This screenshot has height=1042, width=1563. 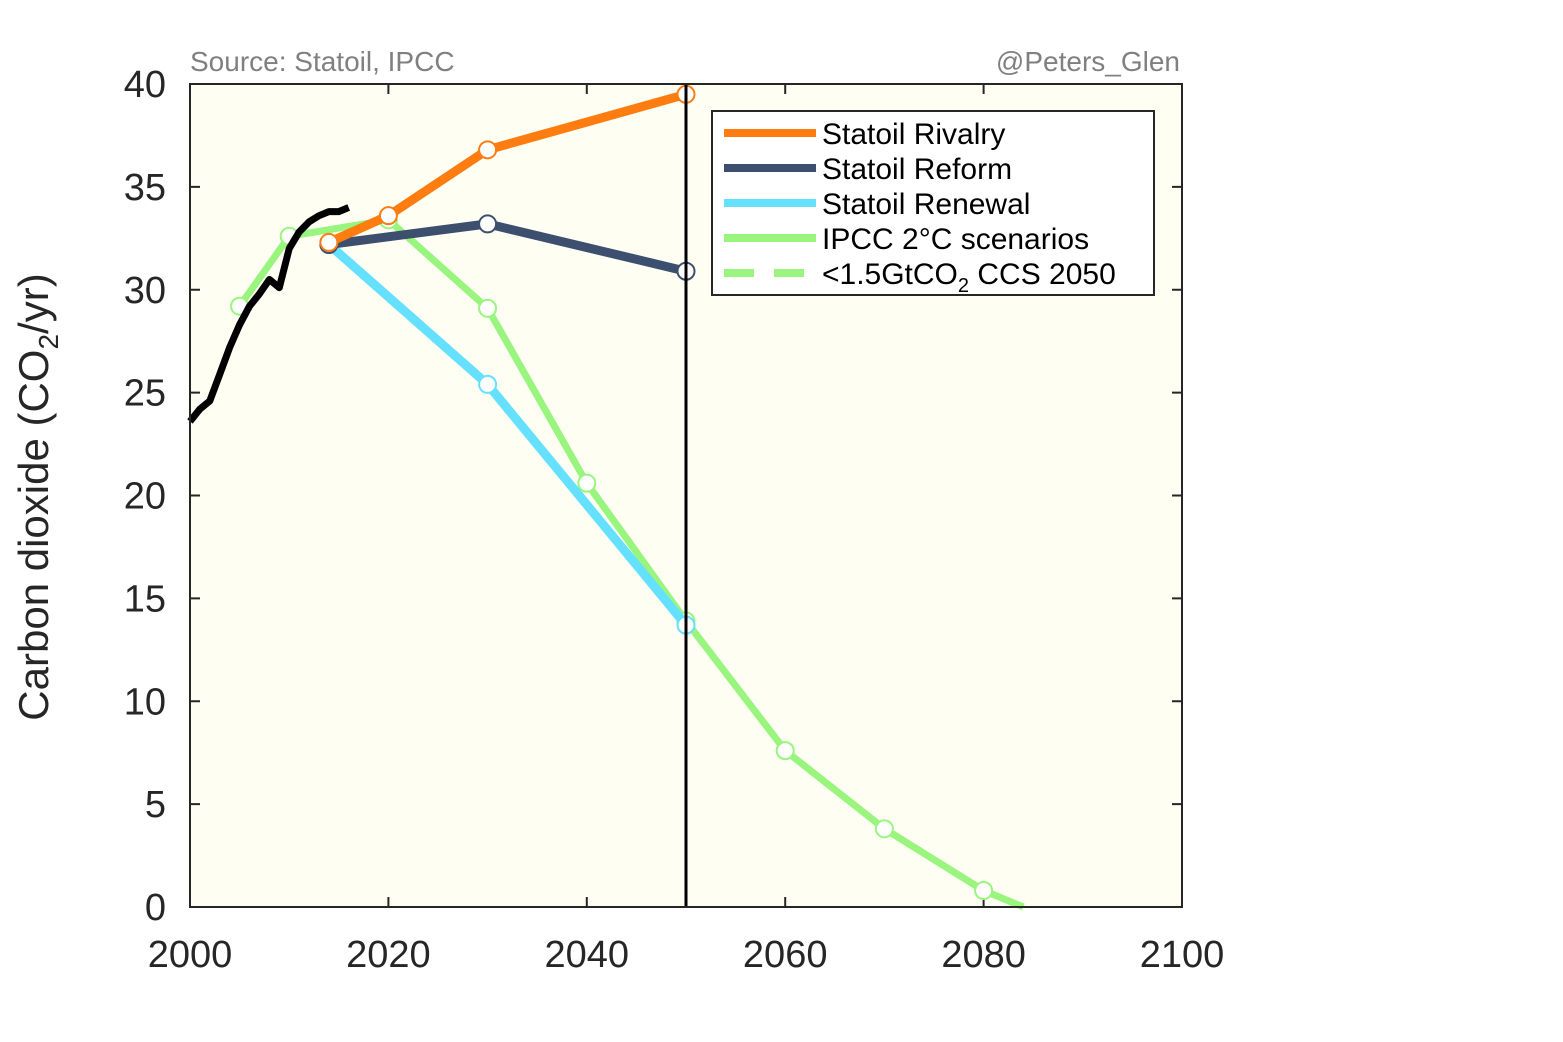 I want to click on legend-label-ccs-part-1: <1.5GtCO, so click(x=890, y=274).